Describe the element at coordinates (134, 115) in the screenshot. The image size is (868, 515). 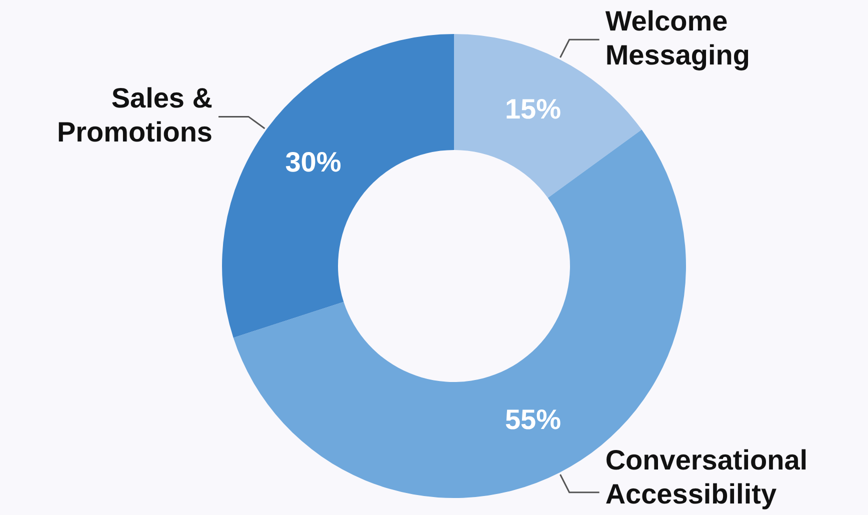
I see `slice-label: Sales & Promotions` at that location.